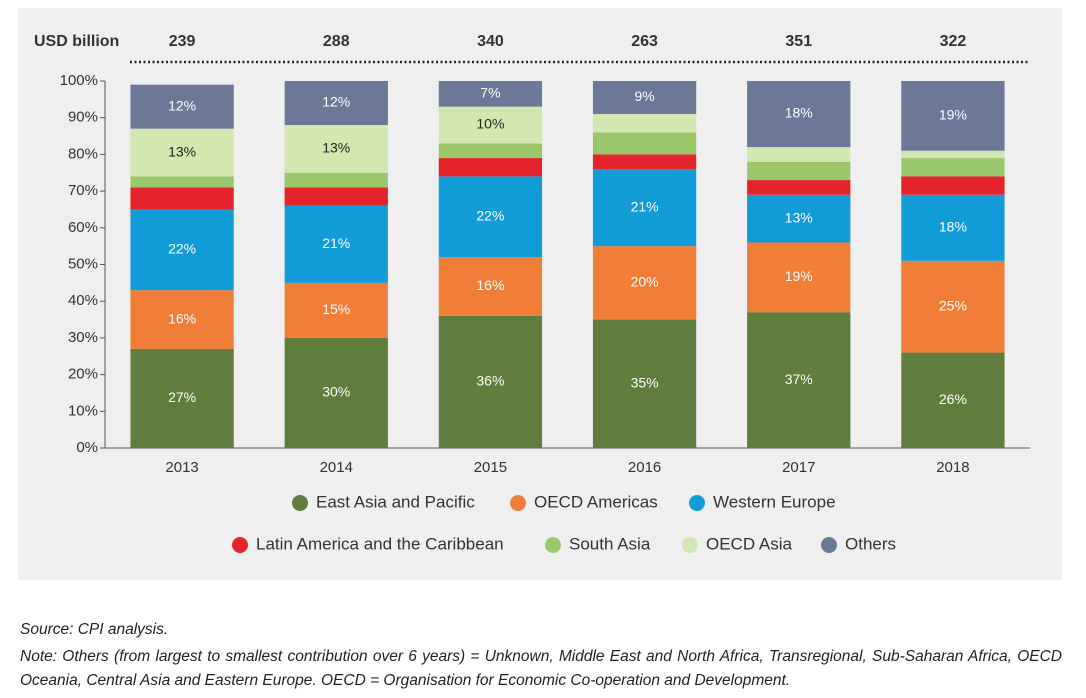 The height and width of the screenshot is (698, 1086). I want to click on legend-label: OECD Americas, so click(596, 501).